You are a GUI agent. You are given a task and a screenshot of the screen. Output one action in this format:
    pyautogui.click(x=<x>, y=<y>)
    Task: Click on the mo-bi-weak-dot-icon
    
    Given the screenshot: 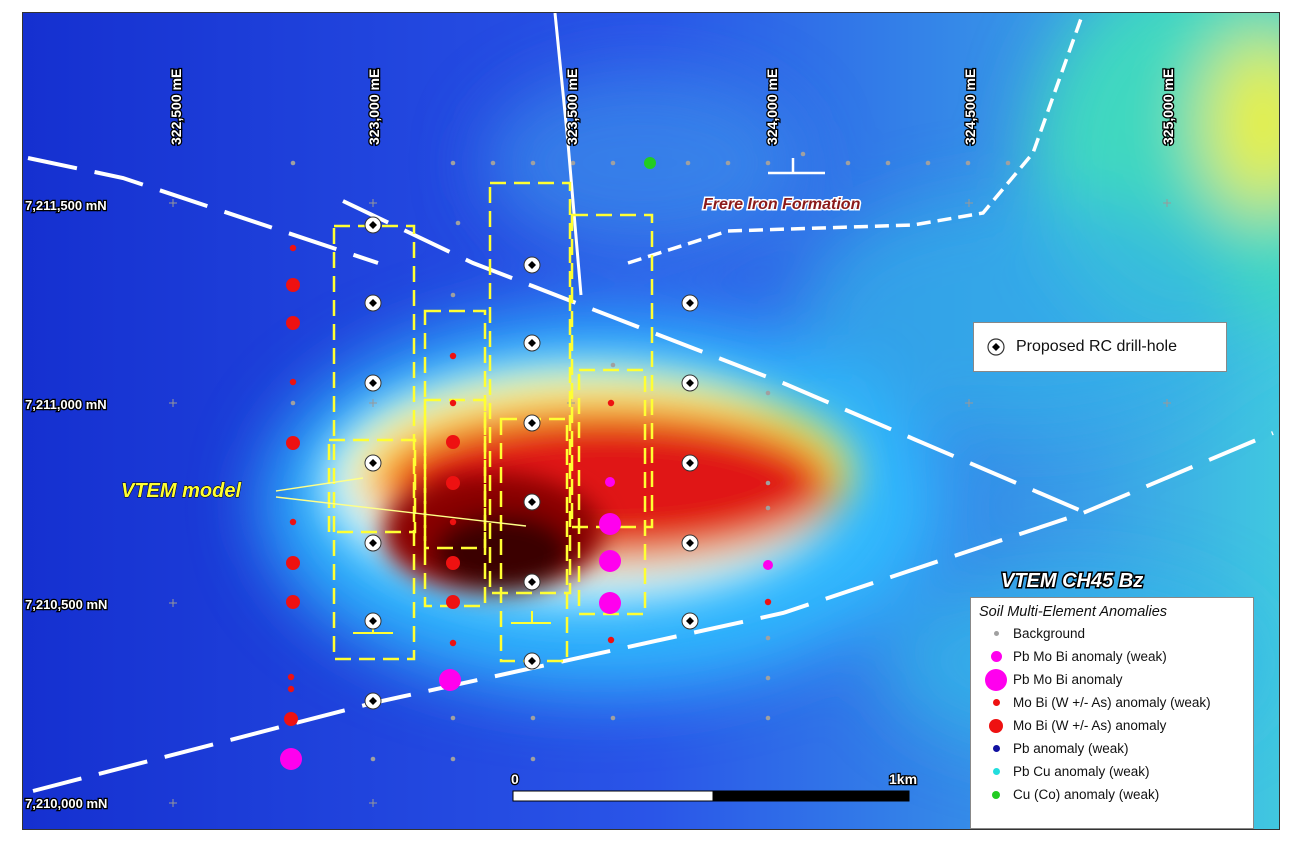 What is the action you would take?
    pyautogui.click(x=996, y=702)
    